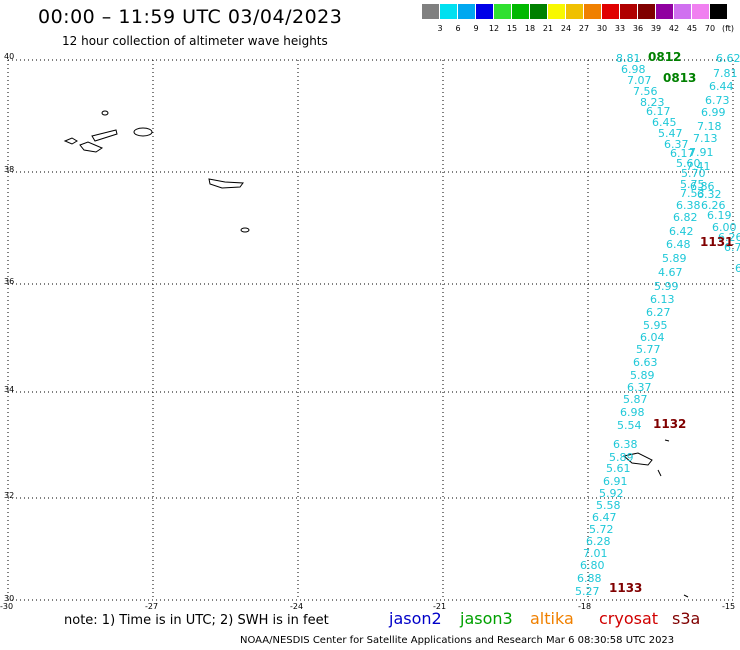  What do you see at coordinates (440, 28) in the screenshot?
I see `color-scale-tick: 3` at bounding box center [440, 28].